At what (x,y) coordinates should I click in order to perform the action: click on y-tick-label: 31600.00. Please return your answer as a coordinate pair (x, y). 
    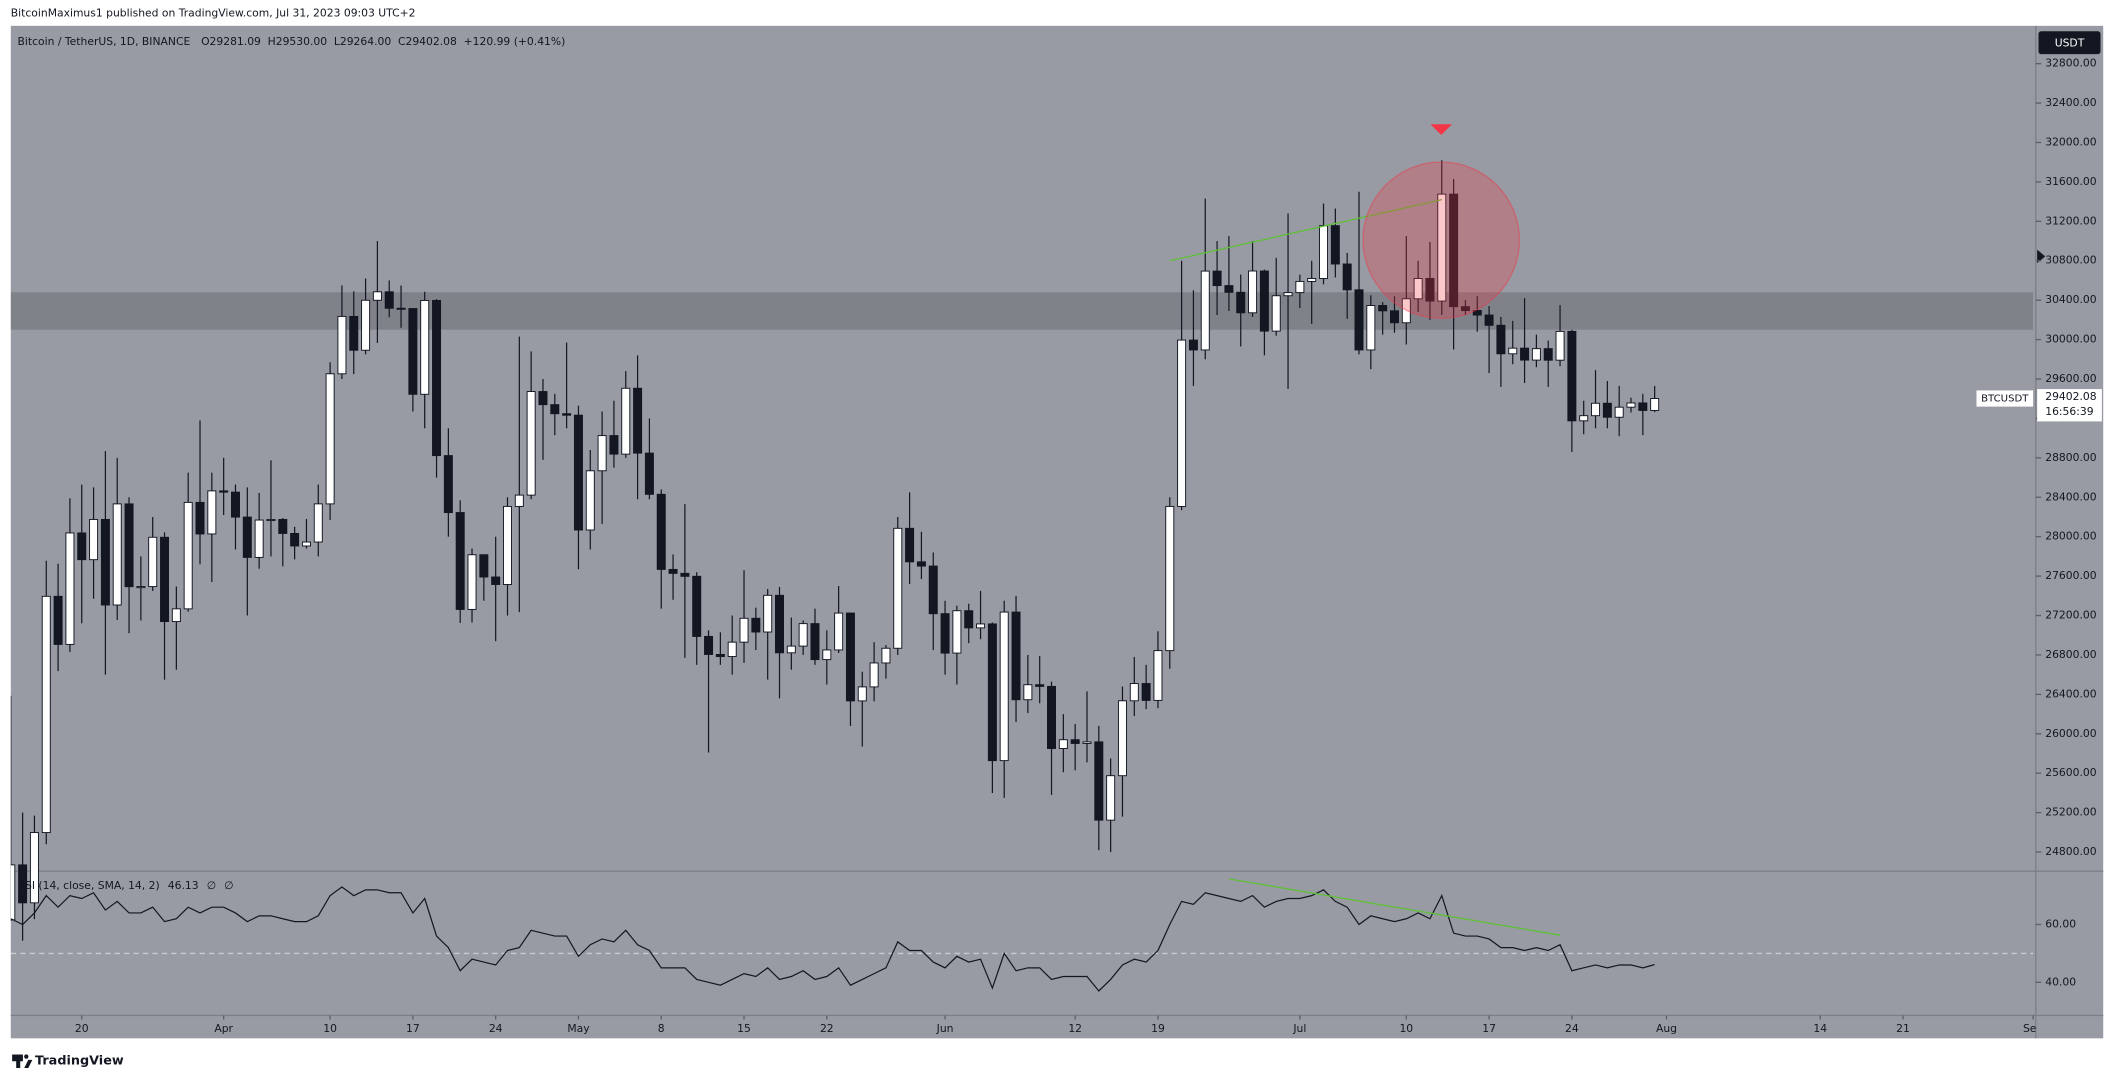
    Looking at the image, I should click on (2071, 181).